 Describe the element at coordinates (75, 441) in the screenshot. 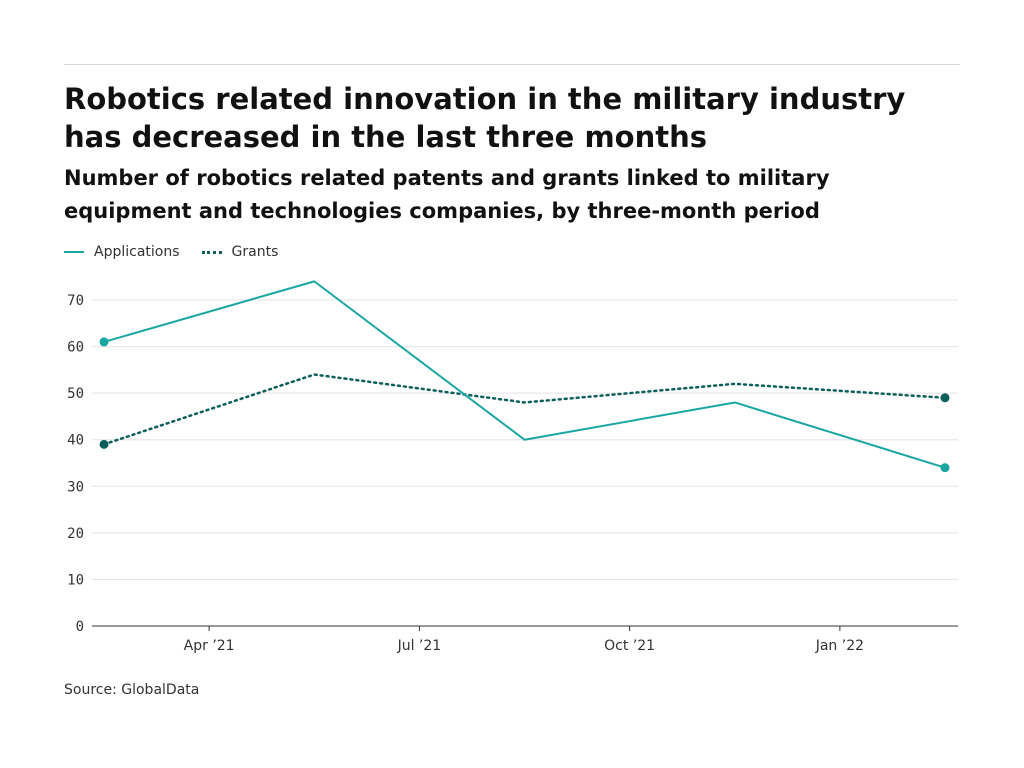

I see `y-tick-label-40: 40` at that location.